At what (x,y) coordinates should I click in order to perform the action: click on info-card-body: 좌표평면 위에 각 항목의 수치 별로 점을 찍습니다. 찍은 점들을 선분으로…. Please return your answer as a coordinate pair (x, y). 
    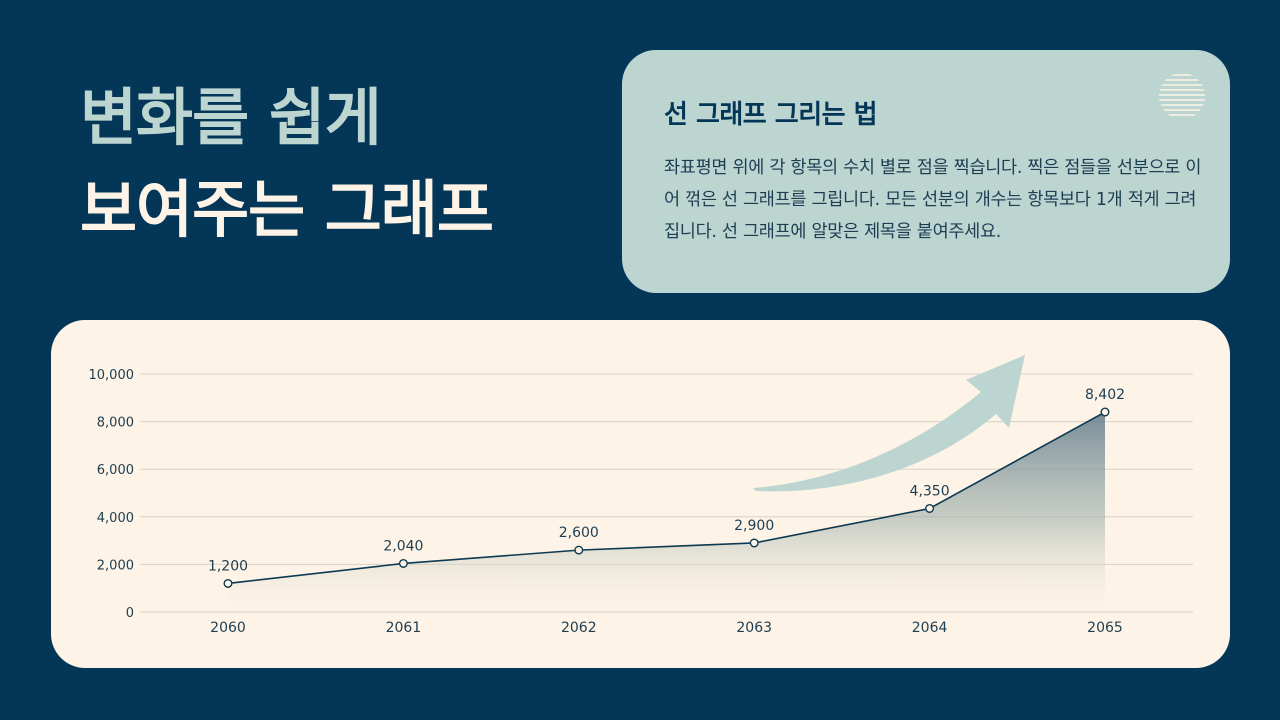
    Looking at the image, I should click on (933, 200).